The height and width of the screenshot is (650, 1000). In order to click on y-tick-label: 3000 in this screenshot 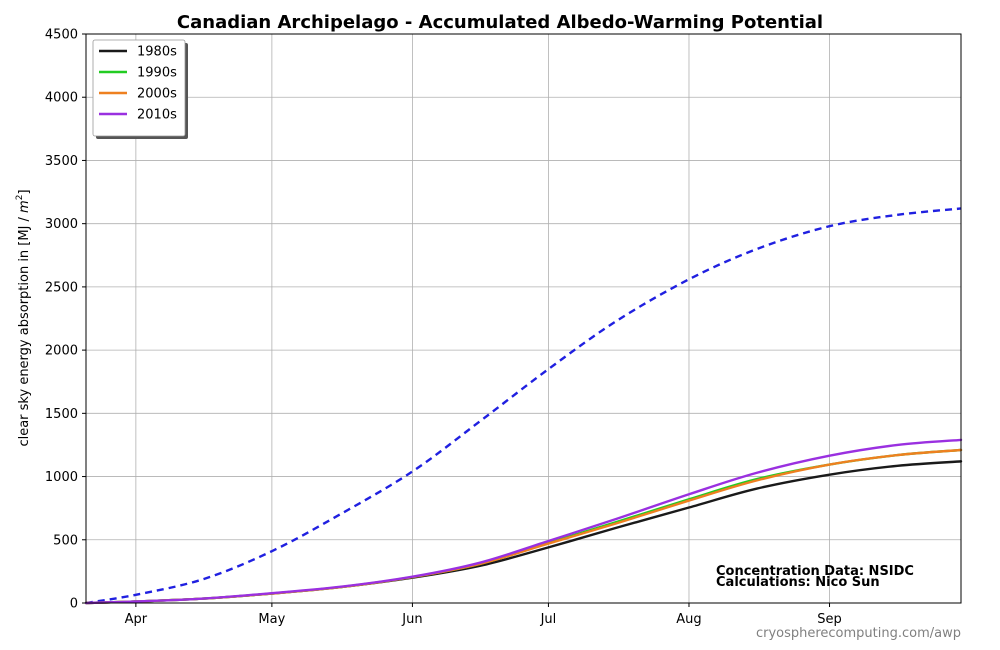, I will do `click(61, 224)`.